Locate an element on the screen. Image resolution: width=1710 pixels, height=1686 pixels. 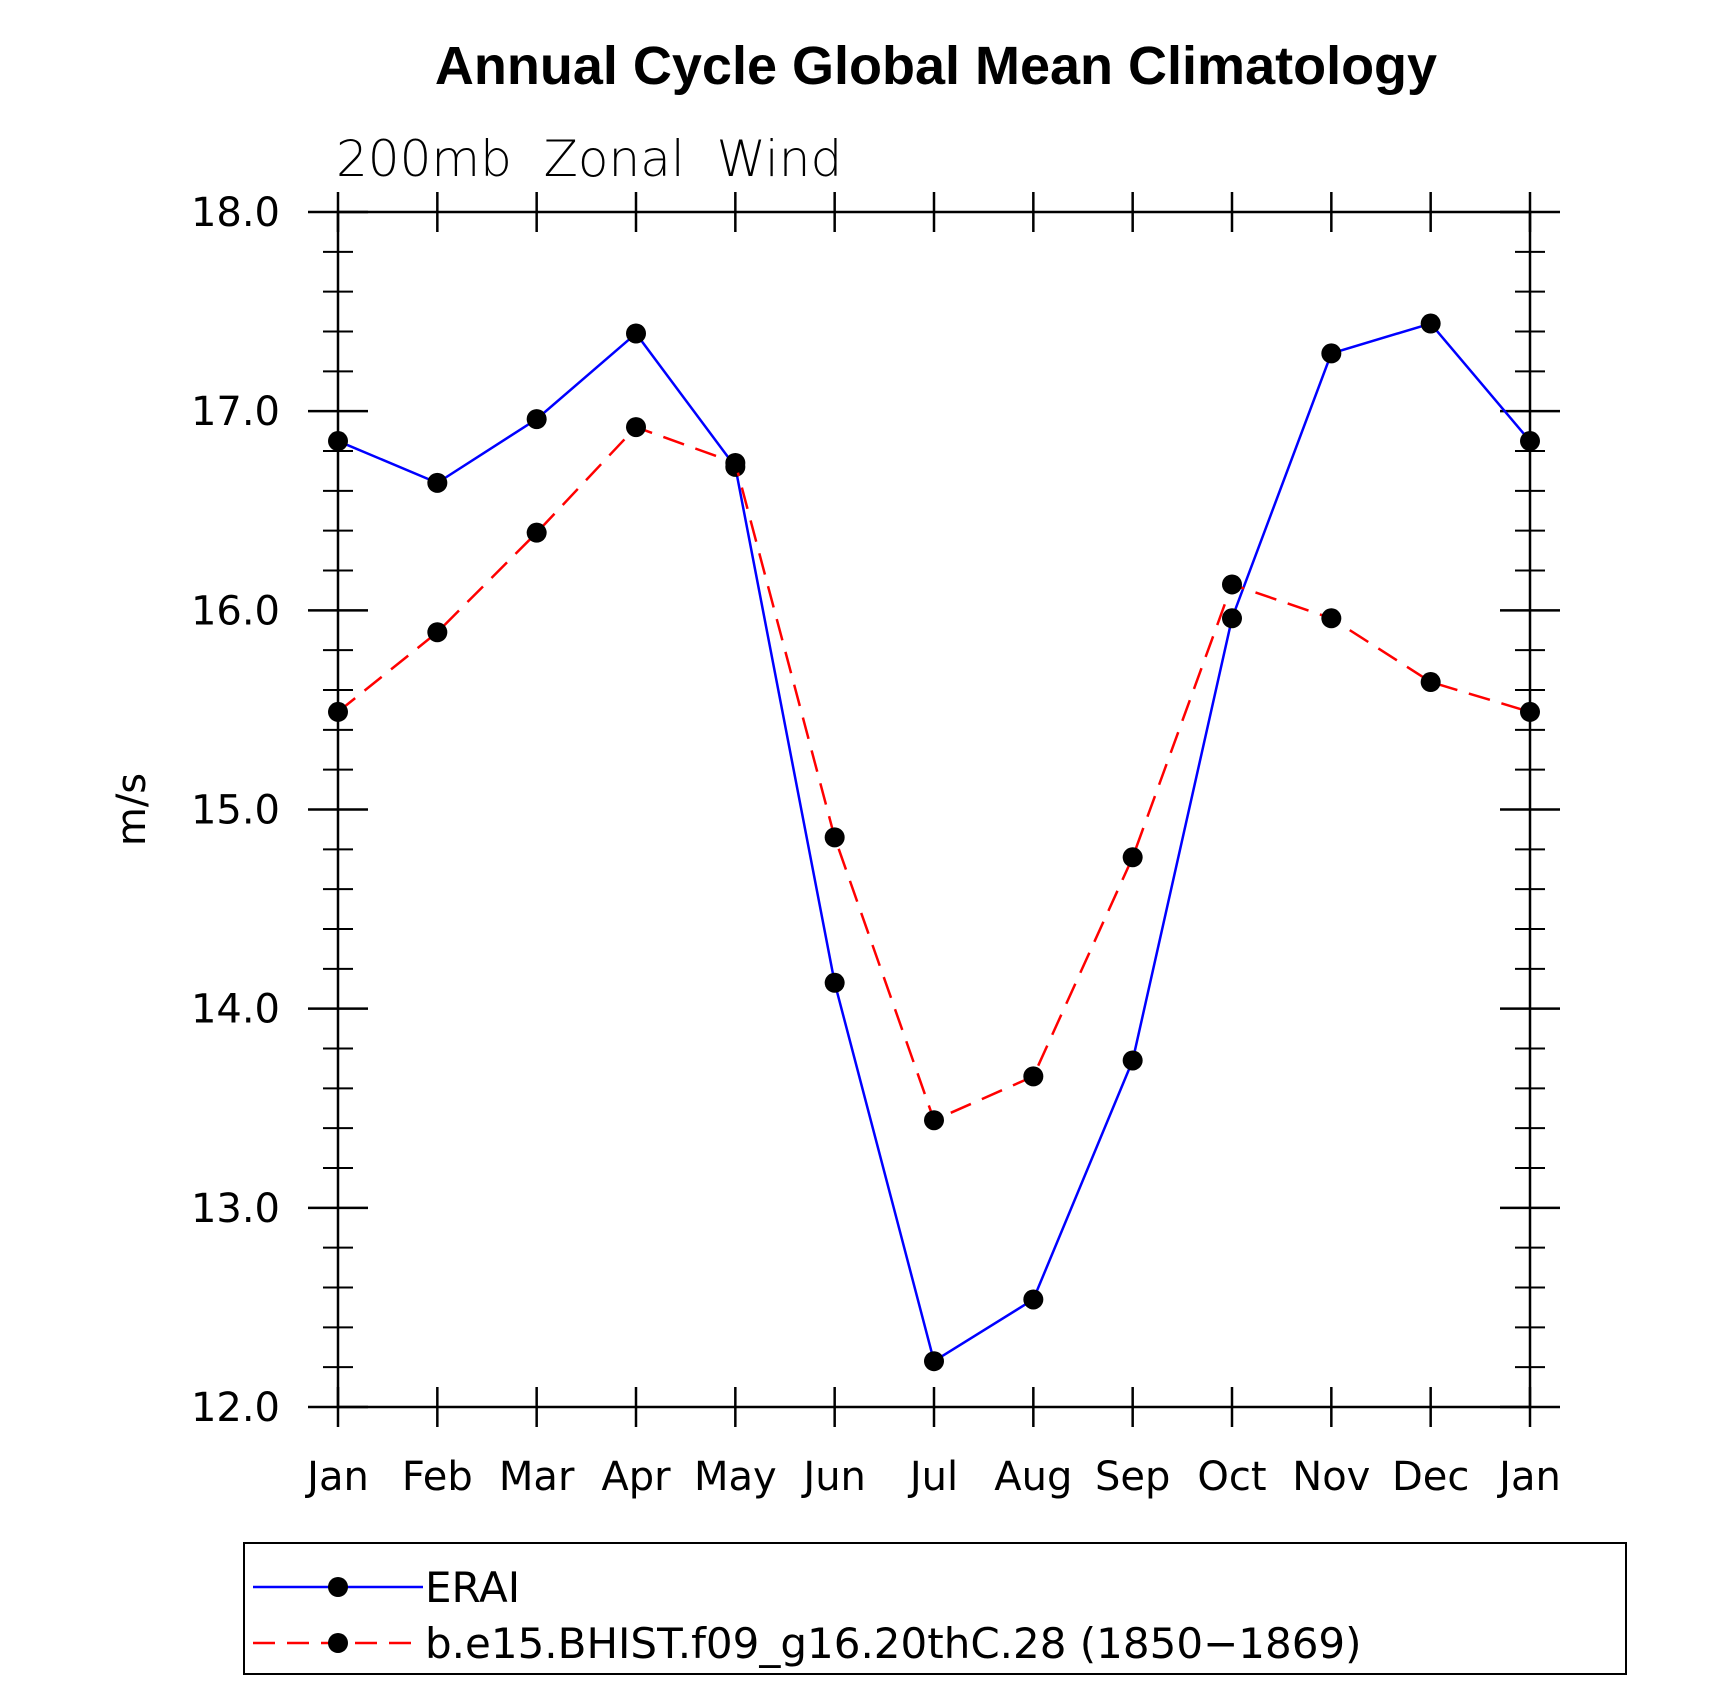
x-tick-label: Aug is located at coordinates (1033, 1477).